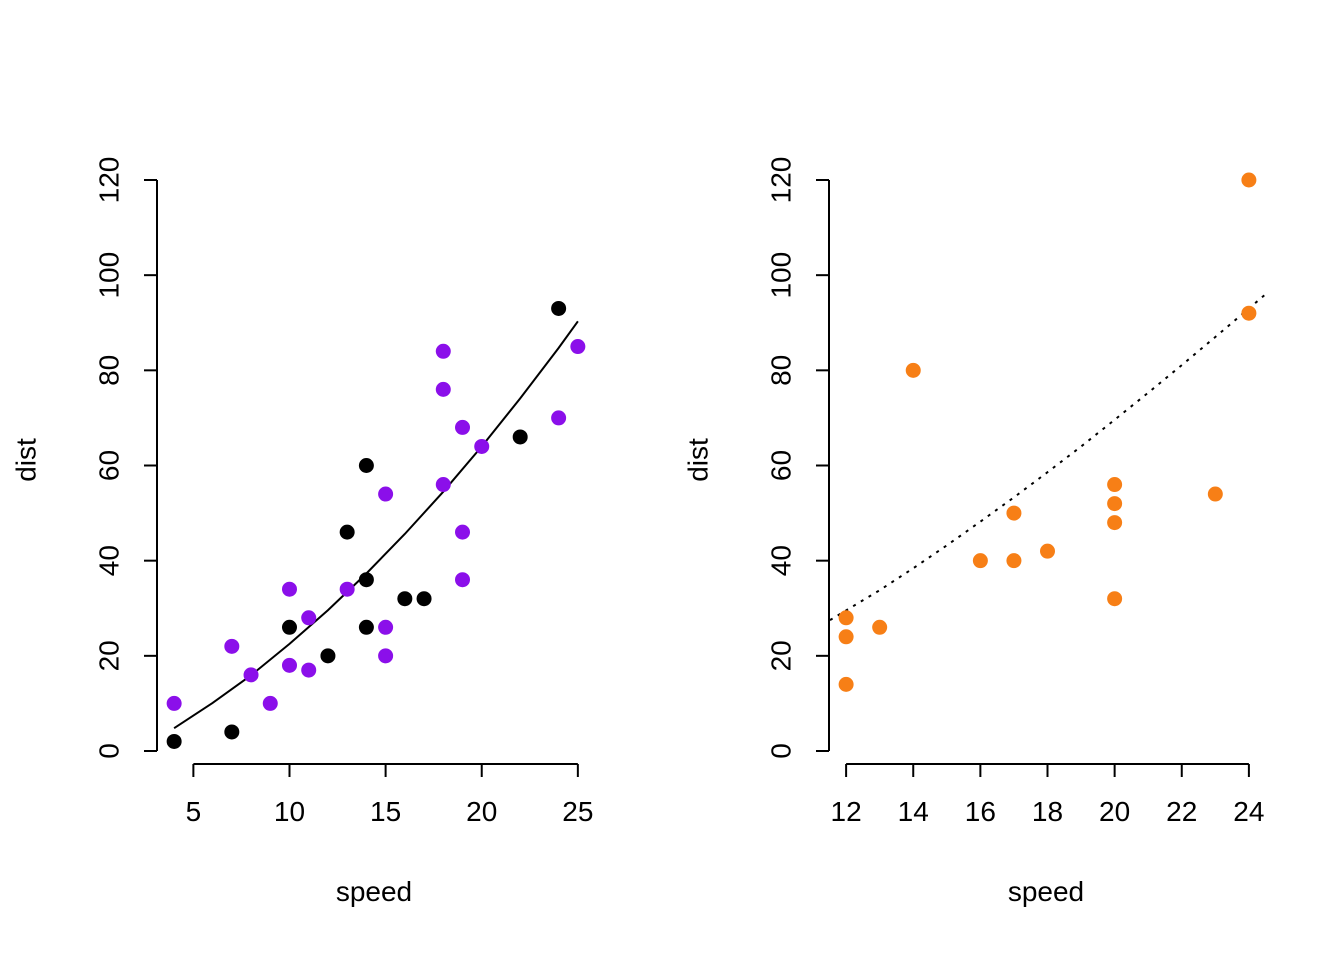 This screenshot has height=960, width=1344. Describe the element at coordinates (194, 811) in the screenshot. I see `x-tick-label: 5` at that location.